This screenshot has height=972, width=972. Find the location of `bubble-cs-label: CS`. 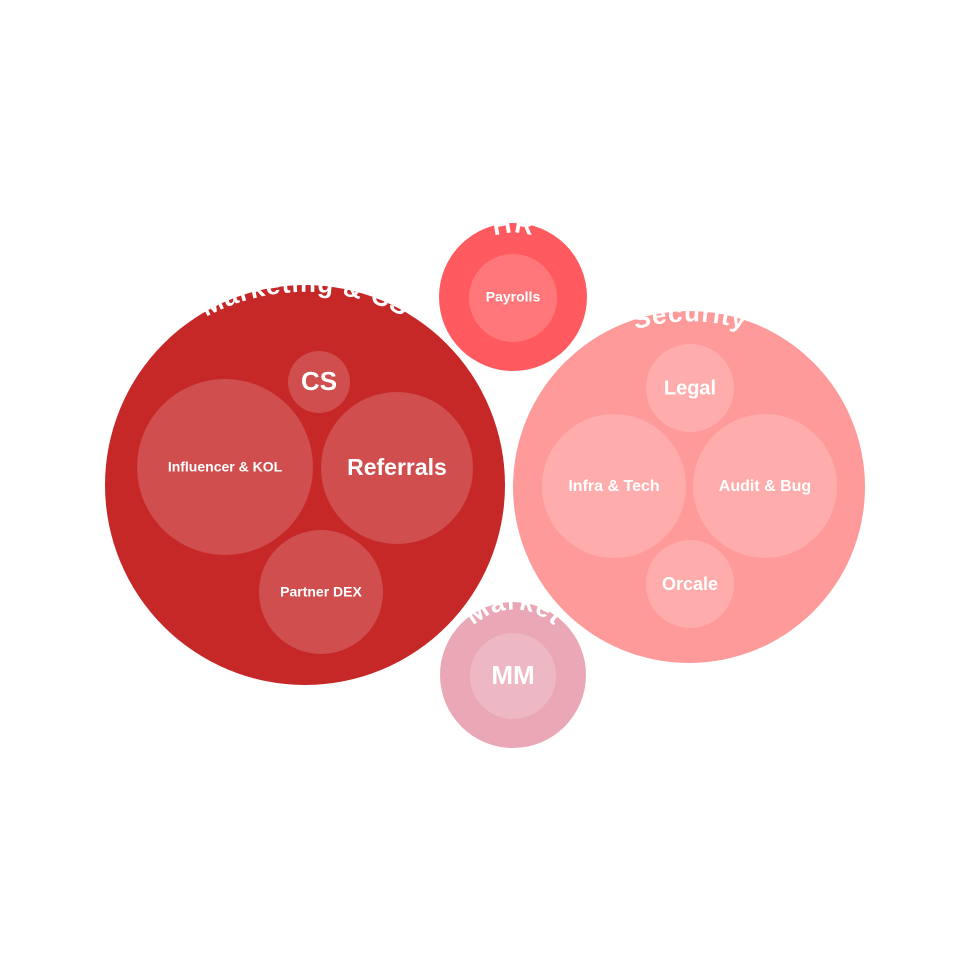

bubble-cs-label: CS is located at coordinates (319, 381).